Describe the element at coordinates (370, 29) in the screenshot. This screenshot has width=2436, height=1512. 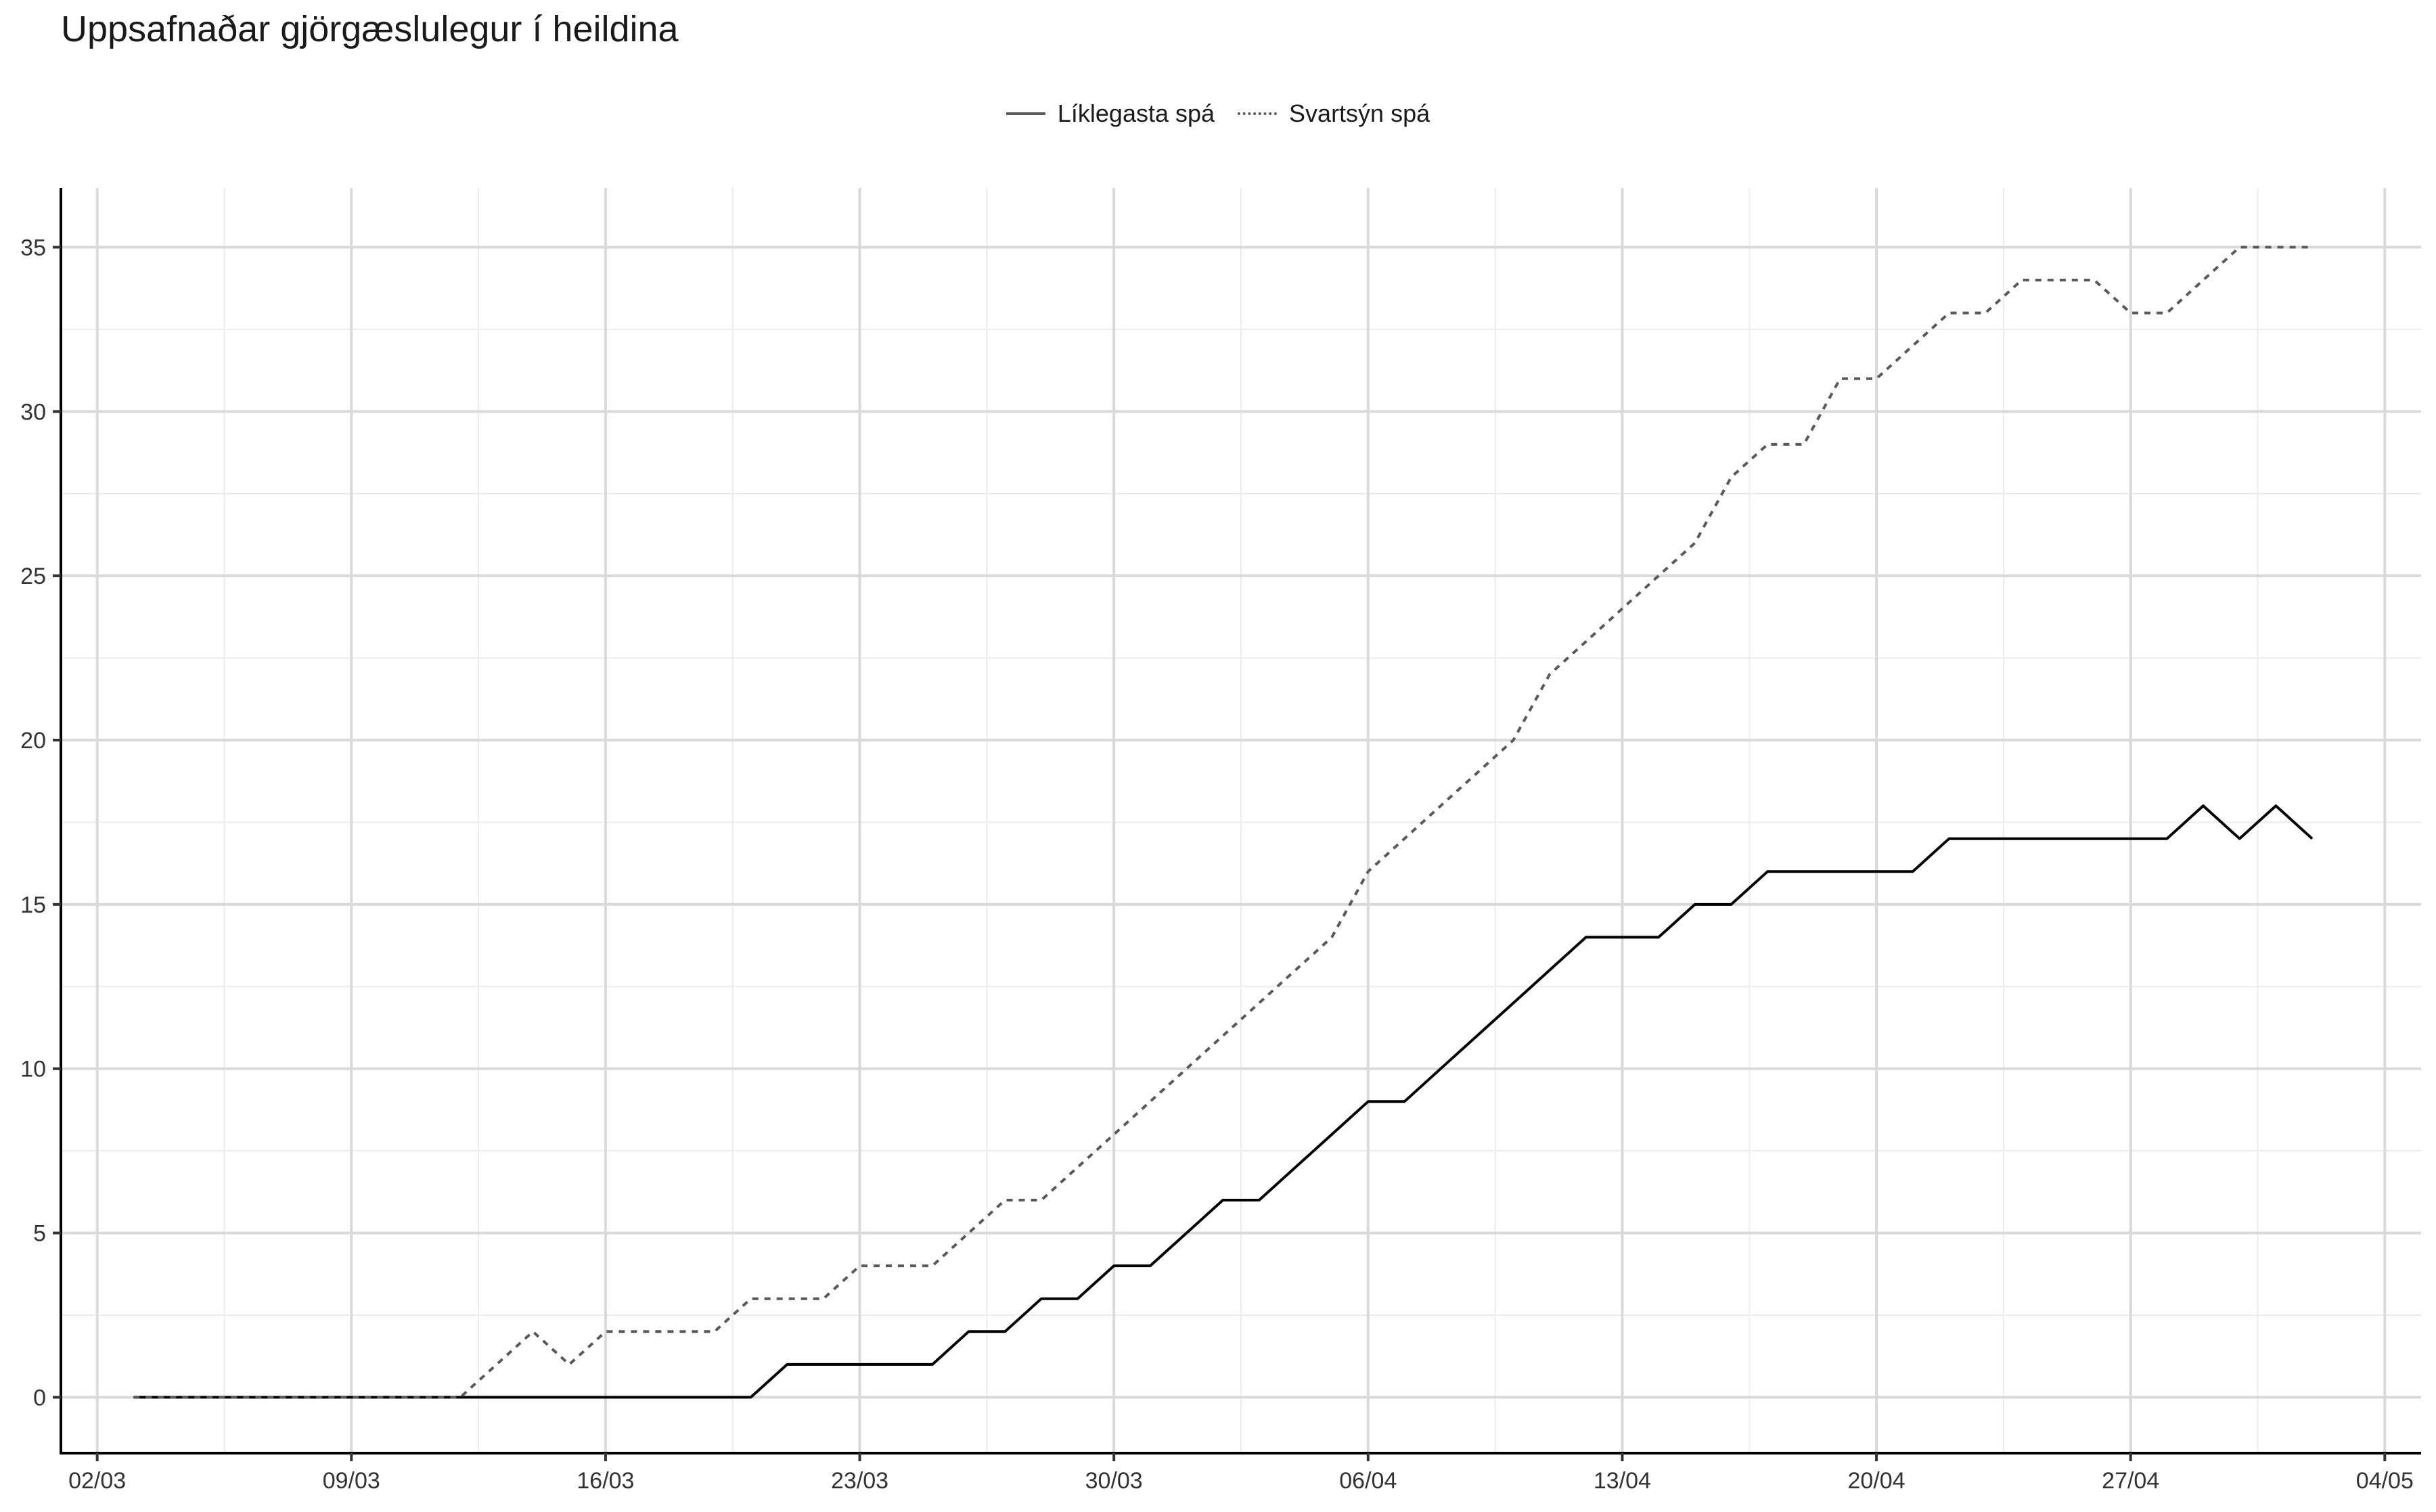
I see `chart-title: Uppsafnaðar gjörgæslulegur í heildina` at that location.